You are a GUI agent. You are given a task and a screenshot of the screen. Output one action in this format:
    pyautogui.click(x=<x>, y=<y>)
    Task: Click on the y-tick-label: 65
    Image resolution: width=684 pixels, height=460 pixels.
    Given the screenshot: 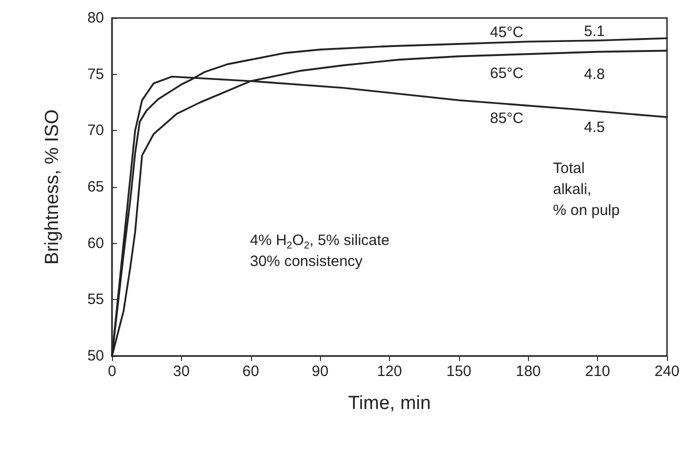 What is the action you would take?
    pyautogui.click(x=95, y=187)
    